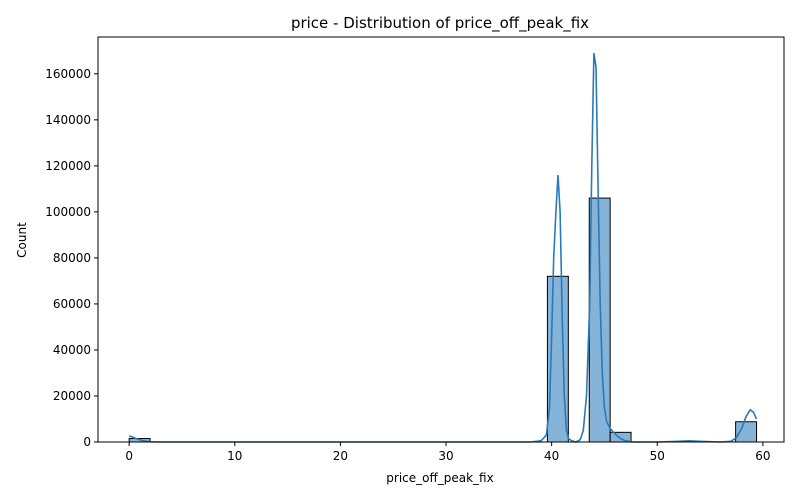 The width and height of the screenshot is (800, 500). Describe the element at coordinates (129, 456) in the screenshot. I see `x-tick-label: 0` at that location.